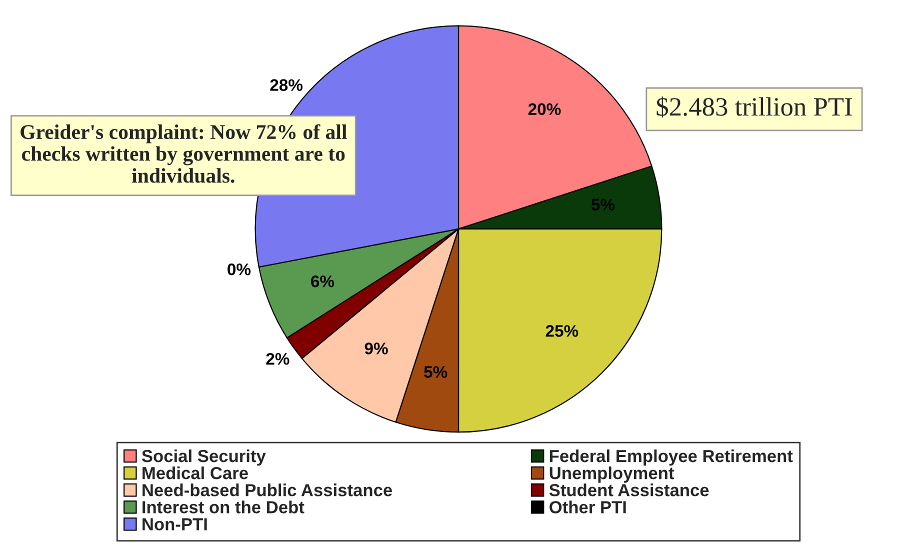 This screenshot has height=546, width=917. What do you see at coordinates (544, 109) in the screenshot?
I see `data-label: 20%` at bounding box center [544, 109].